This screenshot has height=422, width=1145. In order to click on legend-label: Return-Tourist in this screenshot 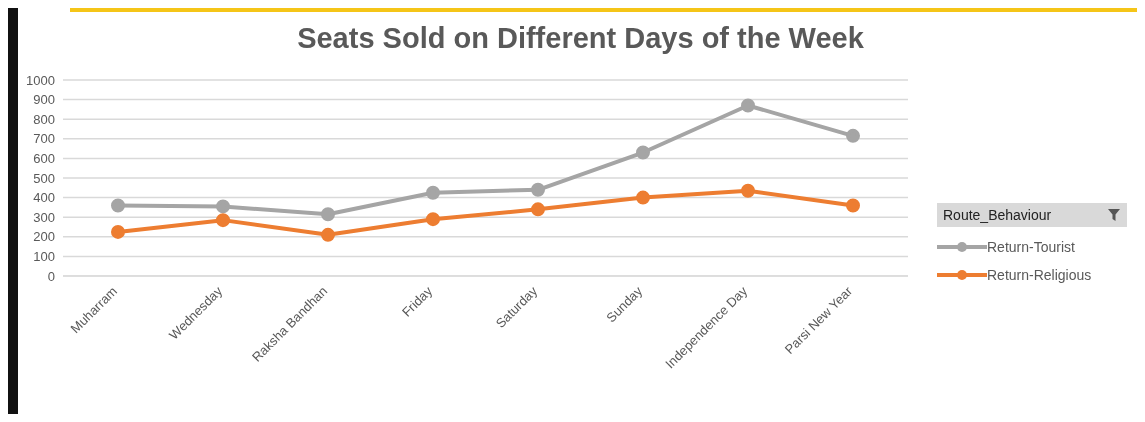, I will do `click(1031, 247)`.